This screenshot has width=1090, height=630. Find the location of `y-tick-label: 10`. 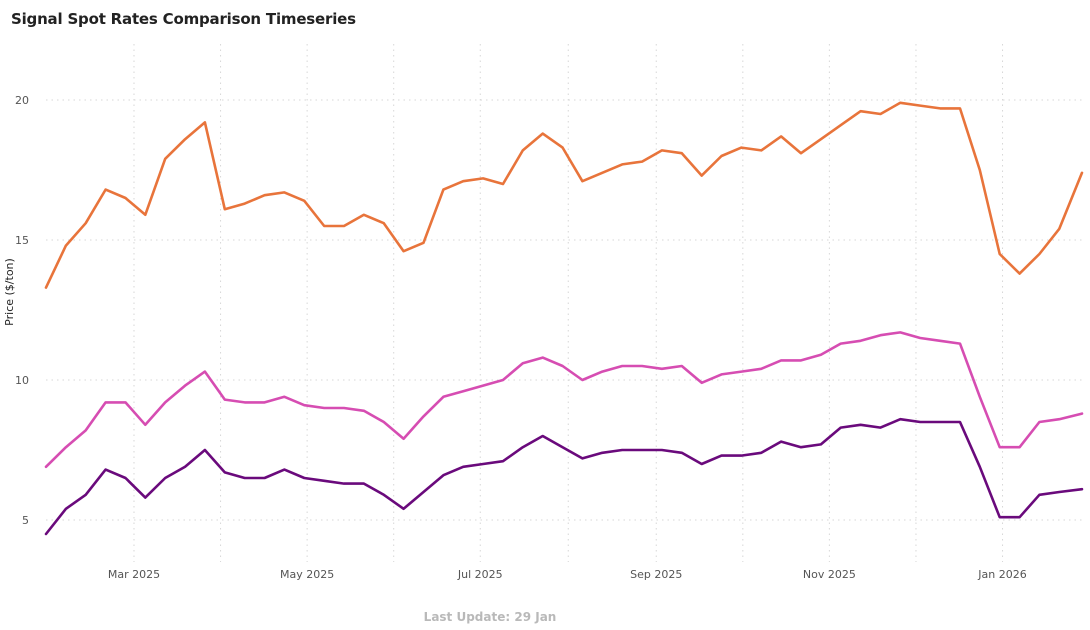

y-tick-label: 10 is located at coordinates (22, 380).